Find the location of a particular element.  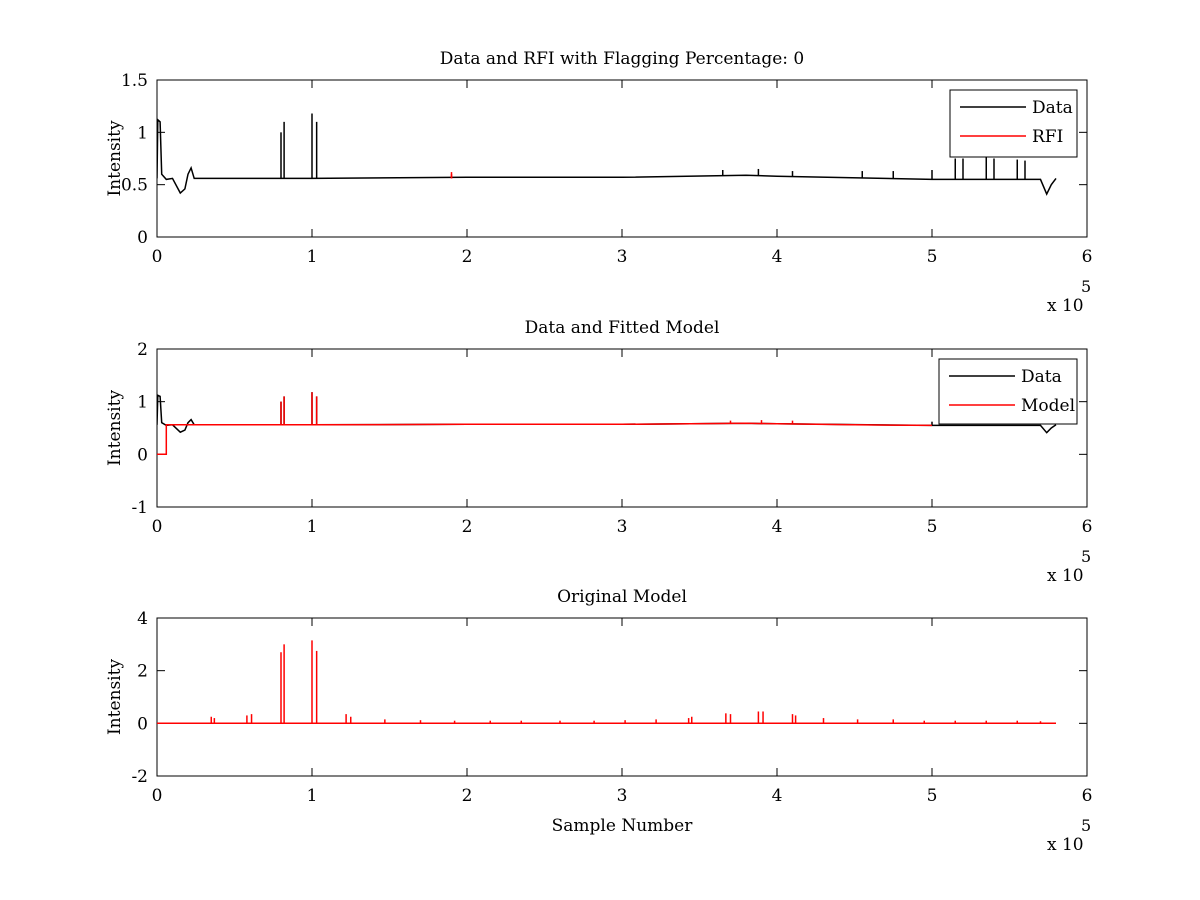

series-line-model is located at coordinates (545, 439).